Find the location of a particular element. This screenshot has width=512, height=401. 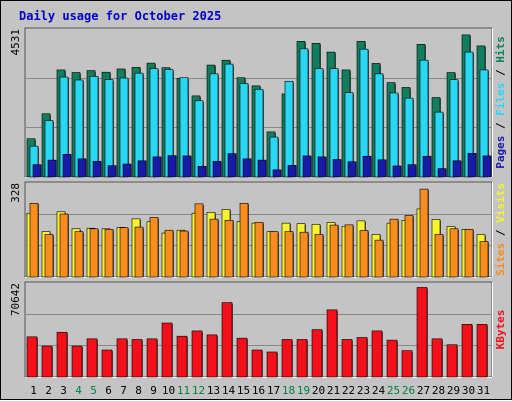

x-tick-label: 8 is located at coordinates (138, 390).